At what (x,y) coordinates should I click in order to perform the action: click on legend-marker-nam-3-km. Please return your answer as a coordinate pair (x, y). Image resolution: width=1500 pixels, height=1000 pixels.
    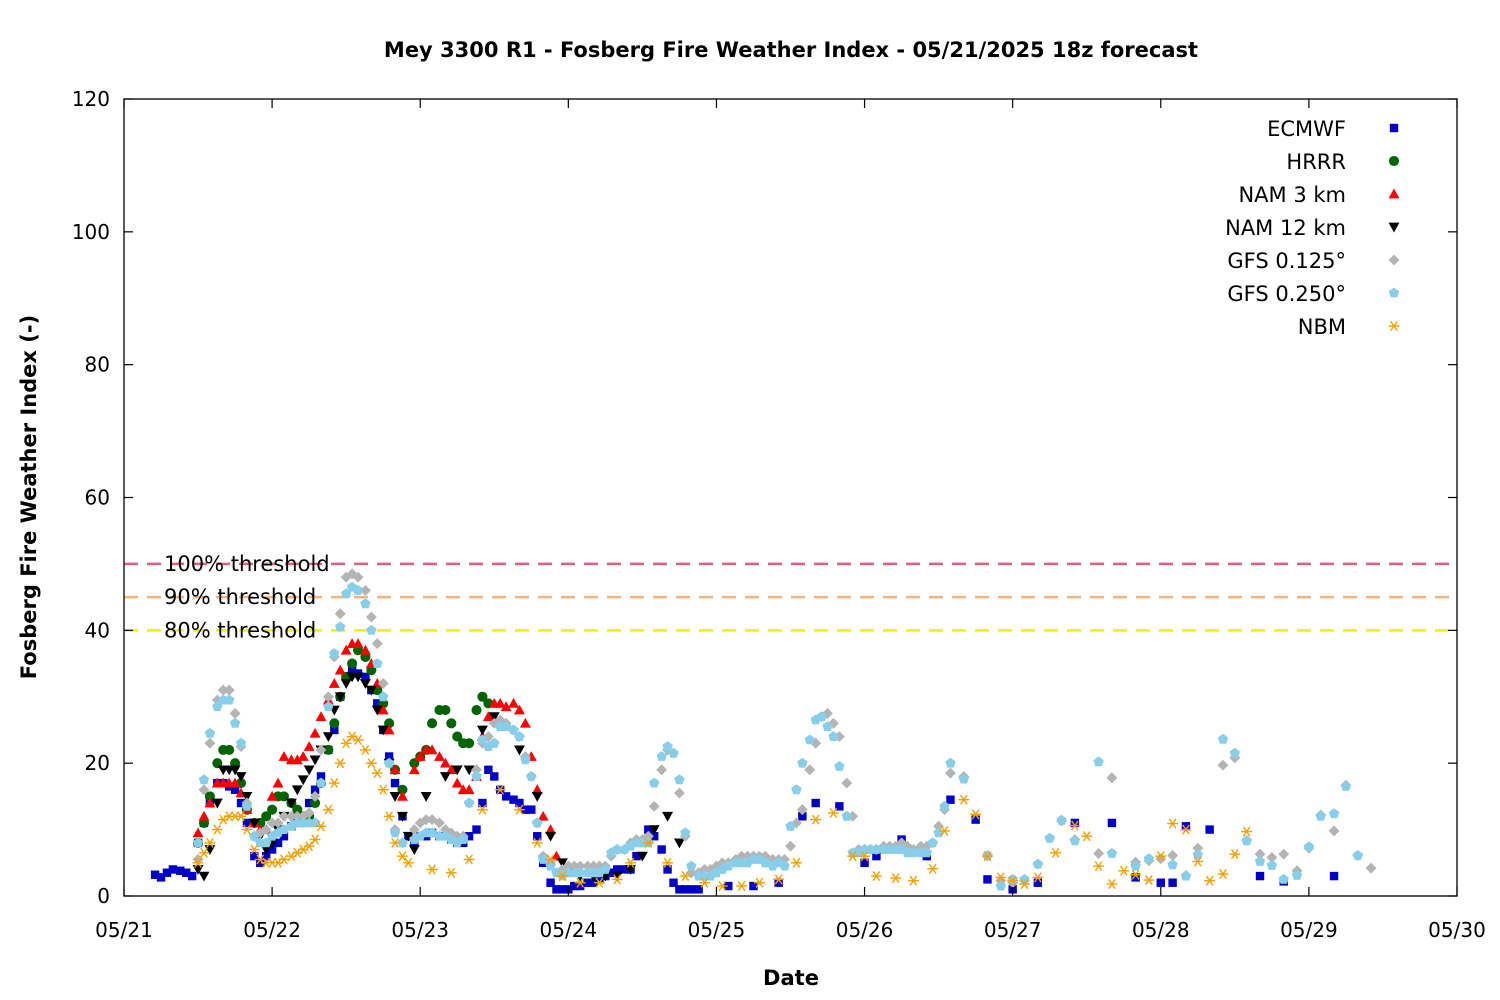
    Looking at the image, I should click on (1394, 193).